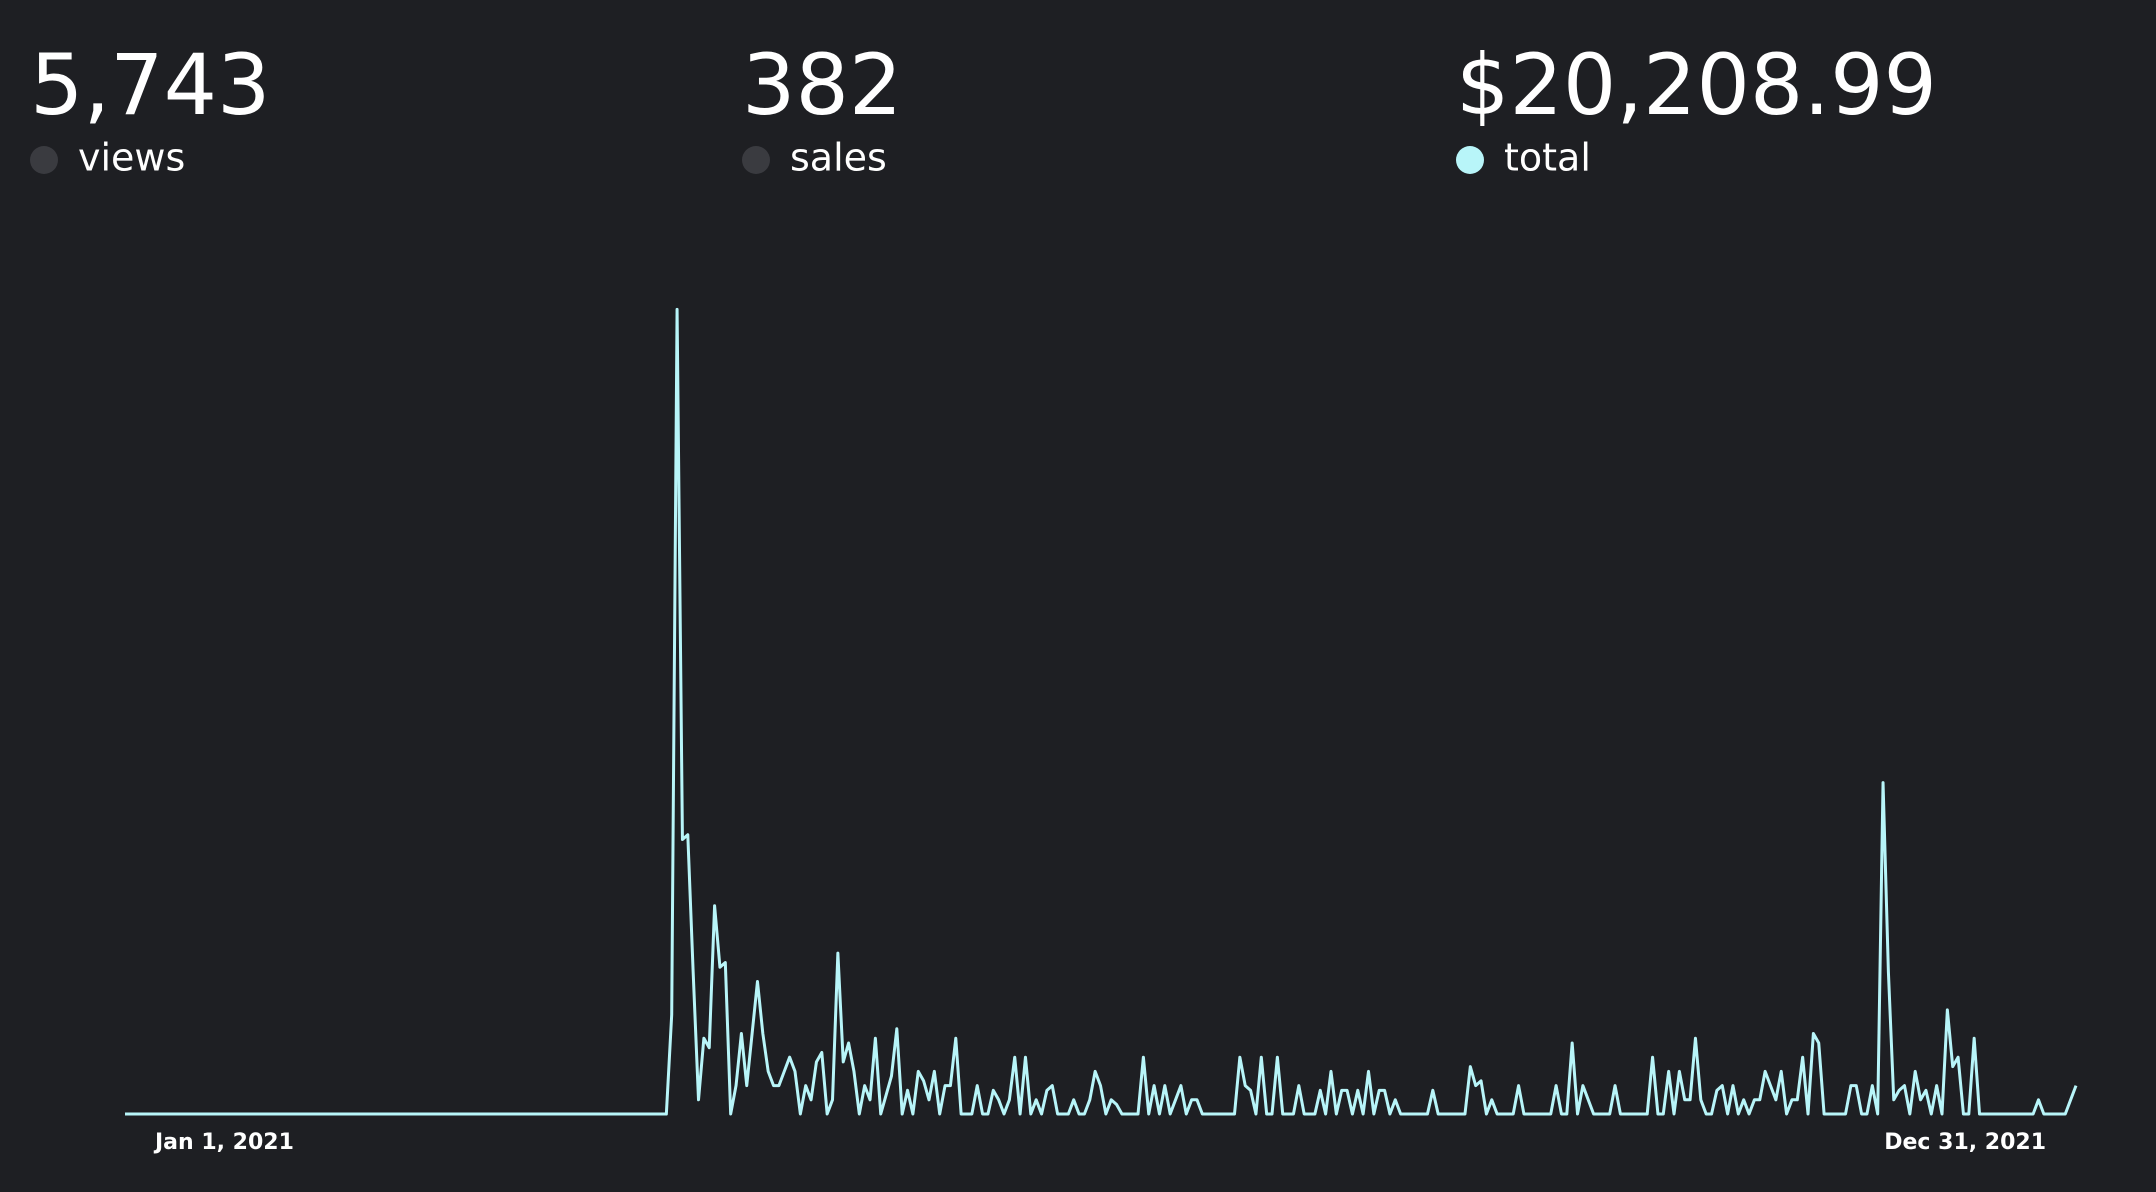 Image resolution: width=2156 pixels, height=1192 pixels. I want to click on stat-label: sales, so click(838, 158).